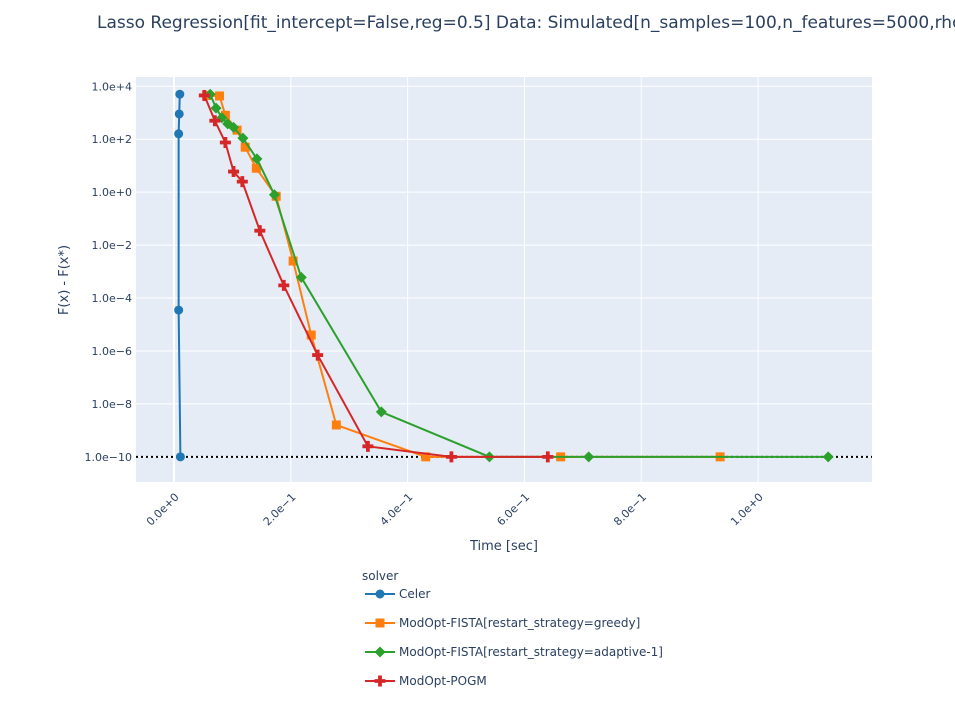 The image size is (955, 717). What do you see at coordinates (112, 139) in the screenshot?
I see `y-tick-label: 1.0e+2` at bounding box center [112, 139].